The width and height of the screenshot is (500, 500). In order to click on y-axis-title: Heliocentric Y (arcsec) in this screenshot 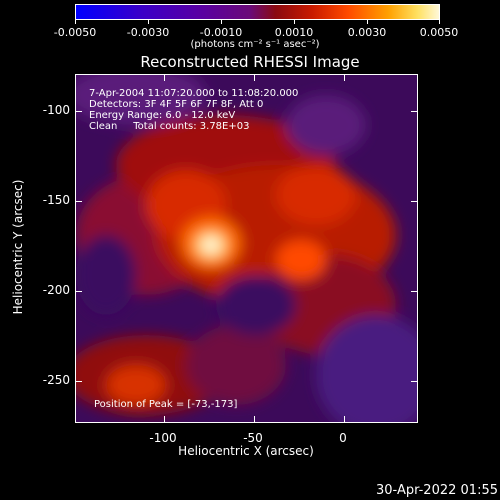, I will do `click(18, 247)`.